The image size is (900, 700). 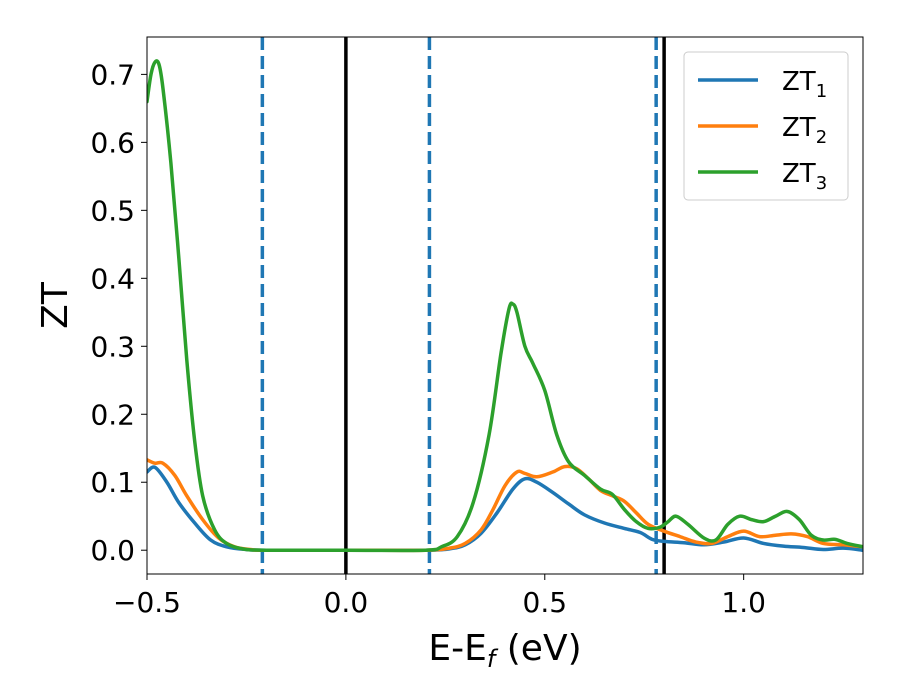 I want to click on y-tick-label: 0.7, so click(x=112, y=74).